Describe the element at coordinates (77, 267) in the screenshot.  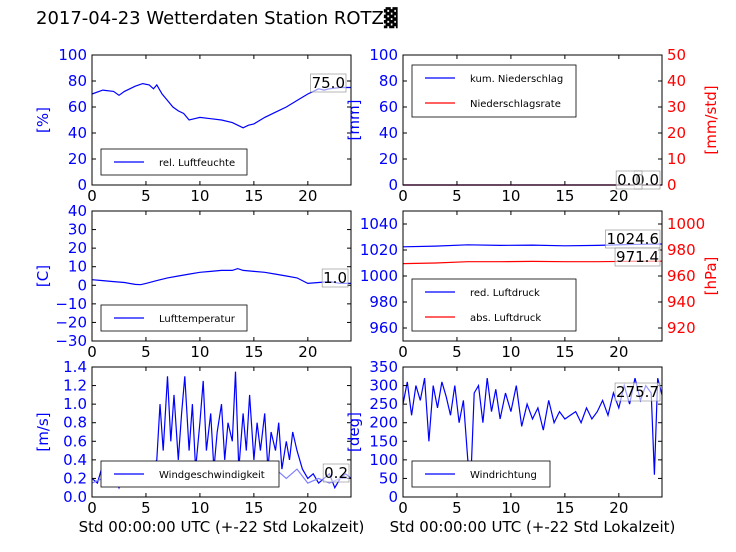
I see `temperature-ytick-label: 10` at that location.